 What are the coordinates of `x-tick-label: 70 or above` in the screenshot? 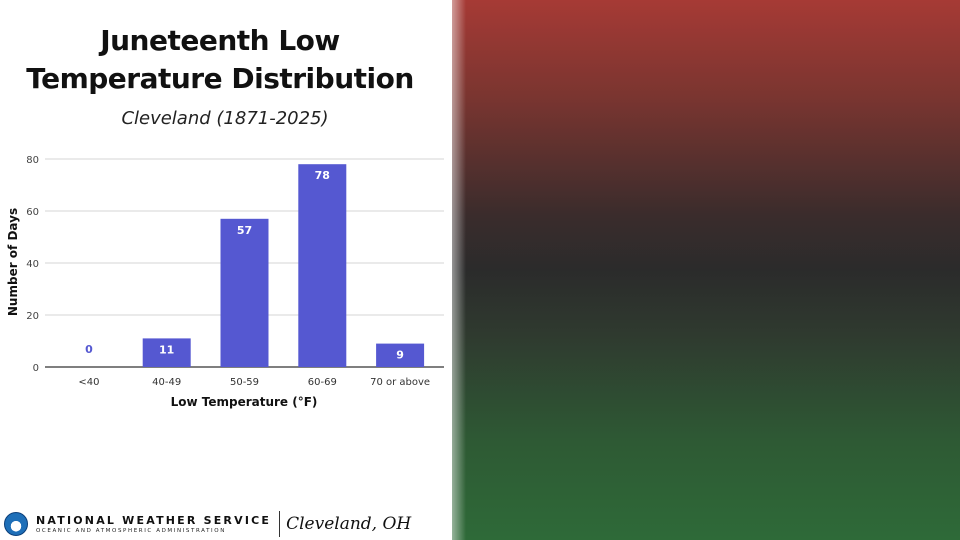 It's located at (400, 382).